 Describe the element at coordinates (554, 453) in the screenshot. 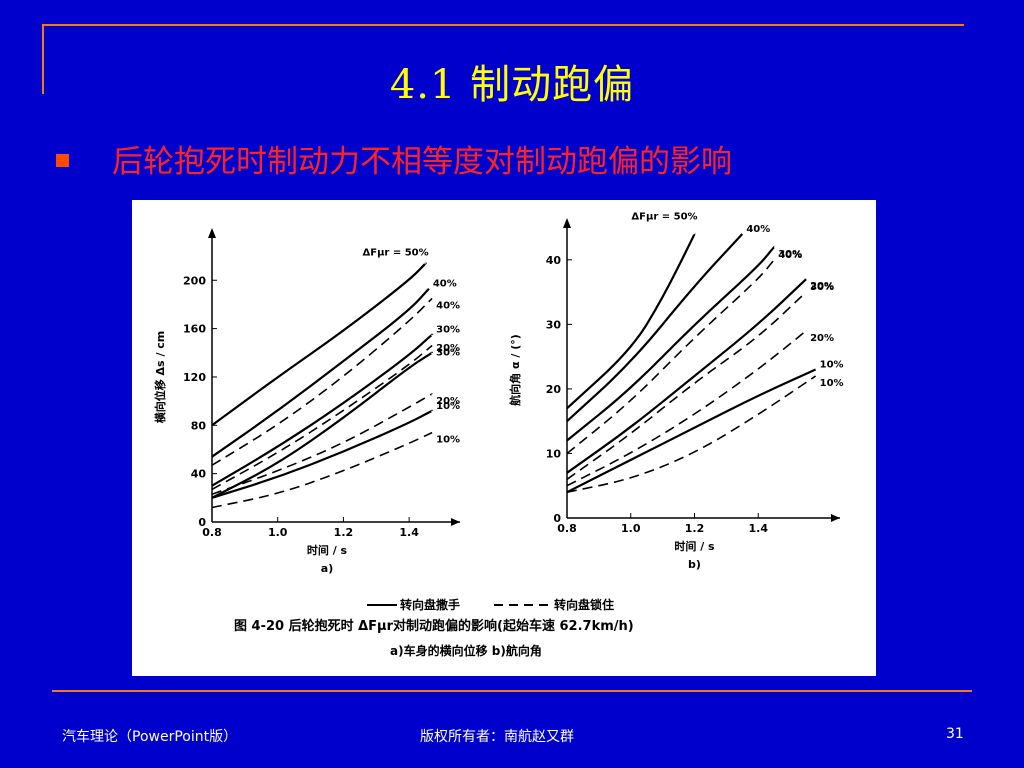

I see `y-tick-label: 10` at that location.